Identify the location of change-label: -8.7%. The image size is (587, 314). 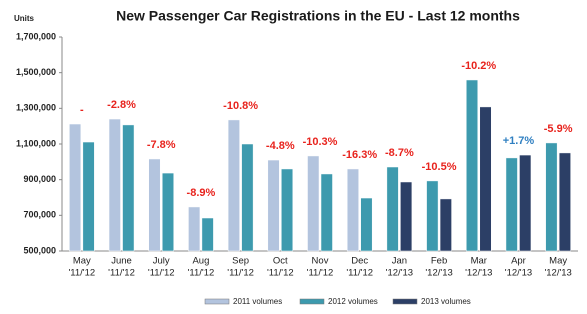
(399, 153).